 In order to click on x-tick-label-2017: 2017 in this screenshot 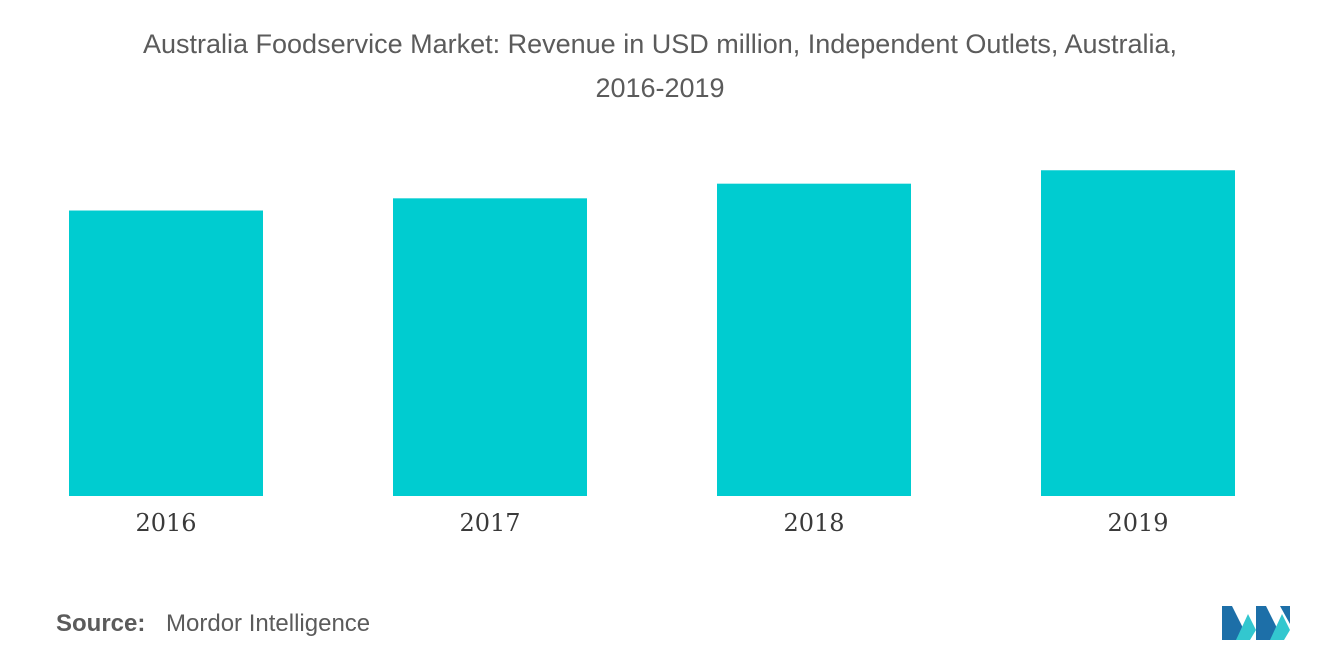, I will do `click(489, 523)`.